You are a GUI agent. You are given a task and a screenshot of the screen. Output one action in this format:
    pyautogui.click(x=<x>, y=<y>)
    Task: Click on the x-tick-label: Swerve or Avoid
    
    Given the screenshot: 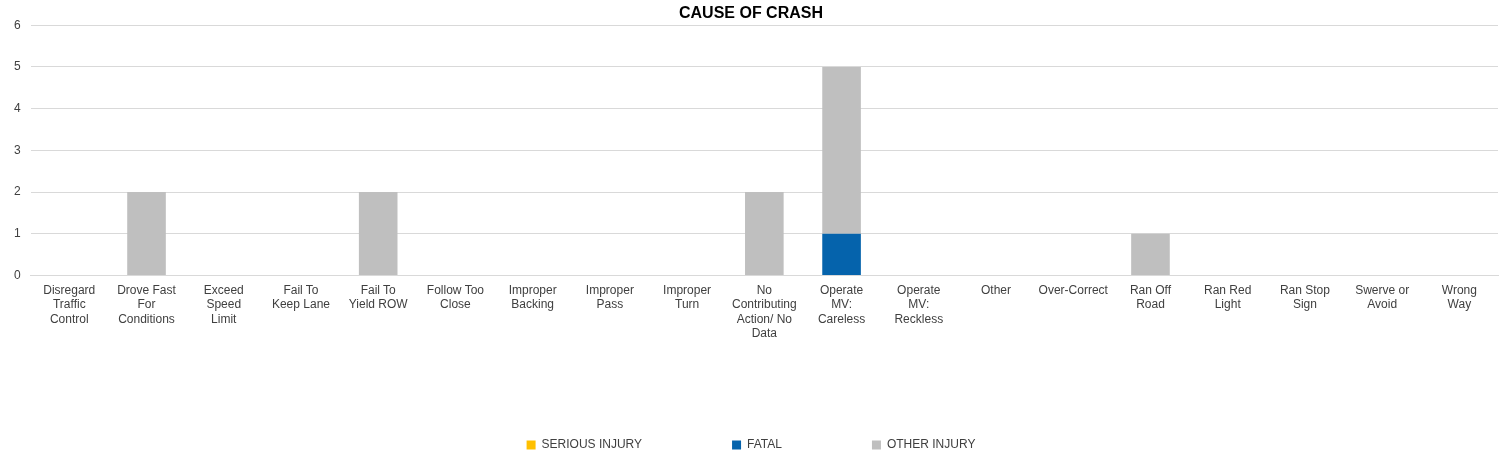 What is the action you would take?
    pyautogui.click(x=1382, y=297)
    